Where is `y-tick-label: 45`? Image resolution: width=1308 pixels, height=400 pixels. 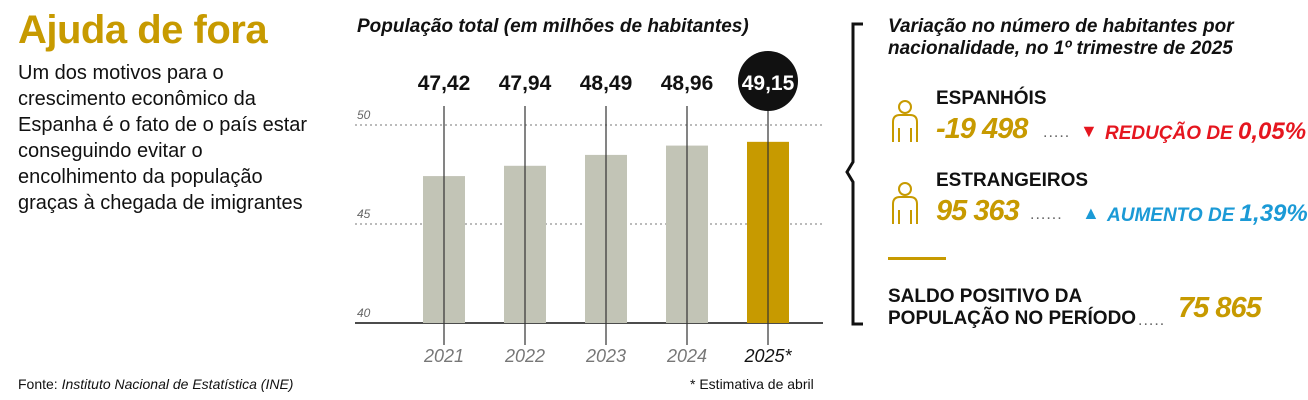 y-tick-label: 45 is located at coordinates (364, 214).